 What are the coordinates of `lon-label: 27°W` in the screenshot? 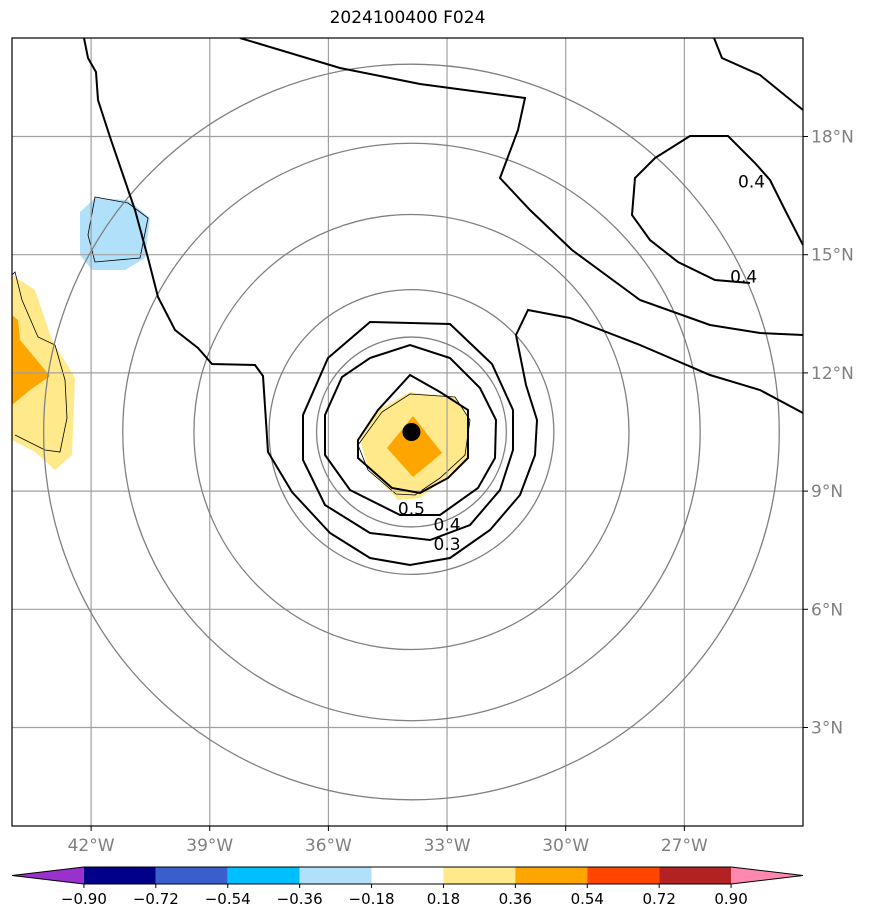 It's located at (684, 846).